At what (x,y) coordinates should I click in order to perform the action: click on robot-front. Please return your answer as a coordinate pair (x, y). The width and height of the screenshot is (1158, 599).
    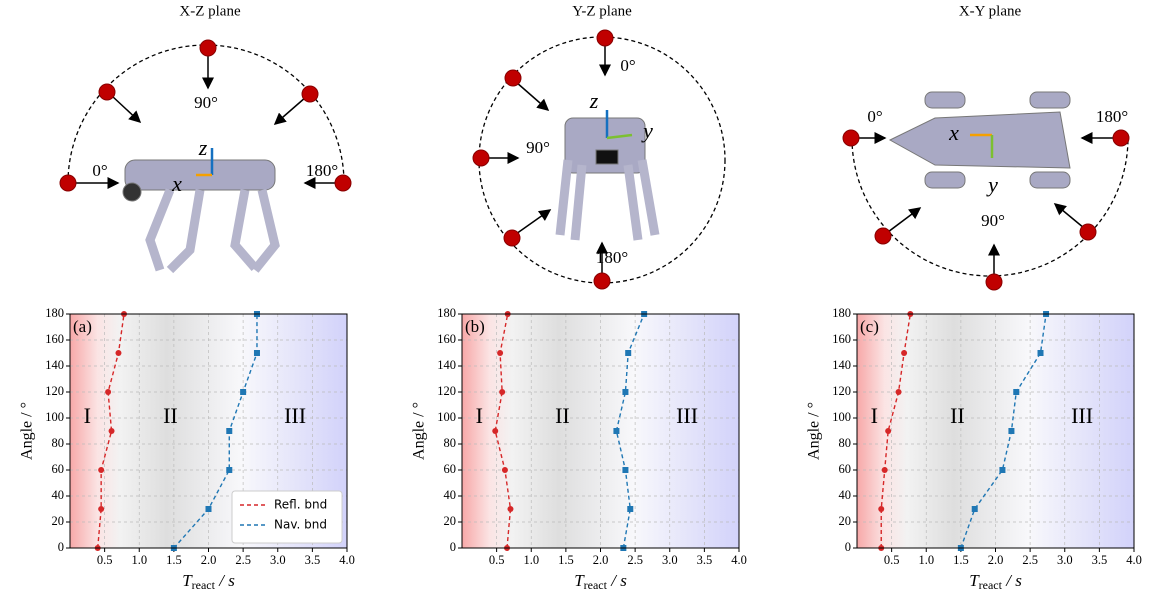
    Looking at the image, I should click on (607, 179).